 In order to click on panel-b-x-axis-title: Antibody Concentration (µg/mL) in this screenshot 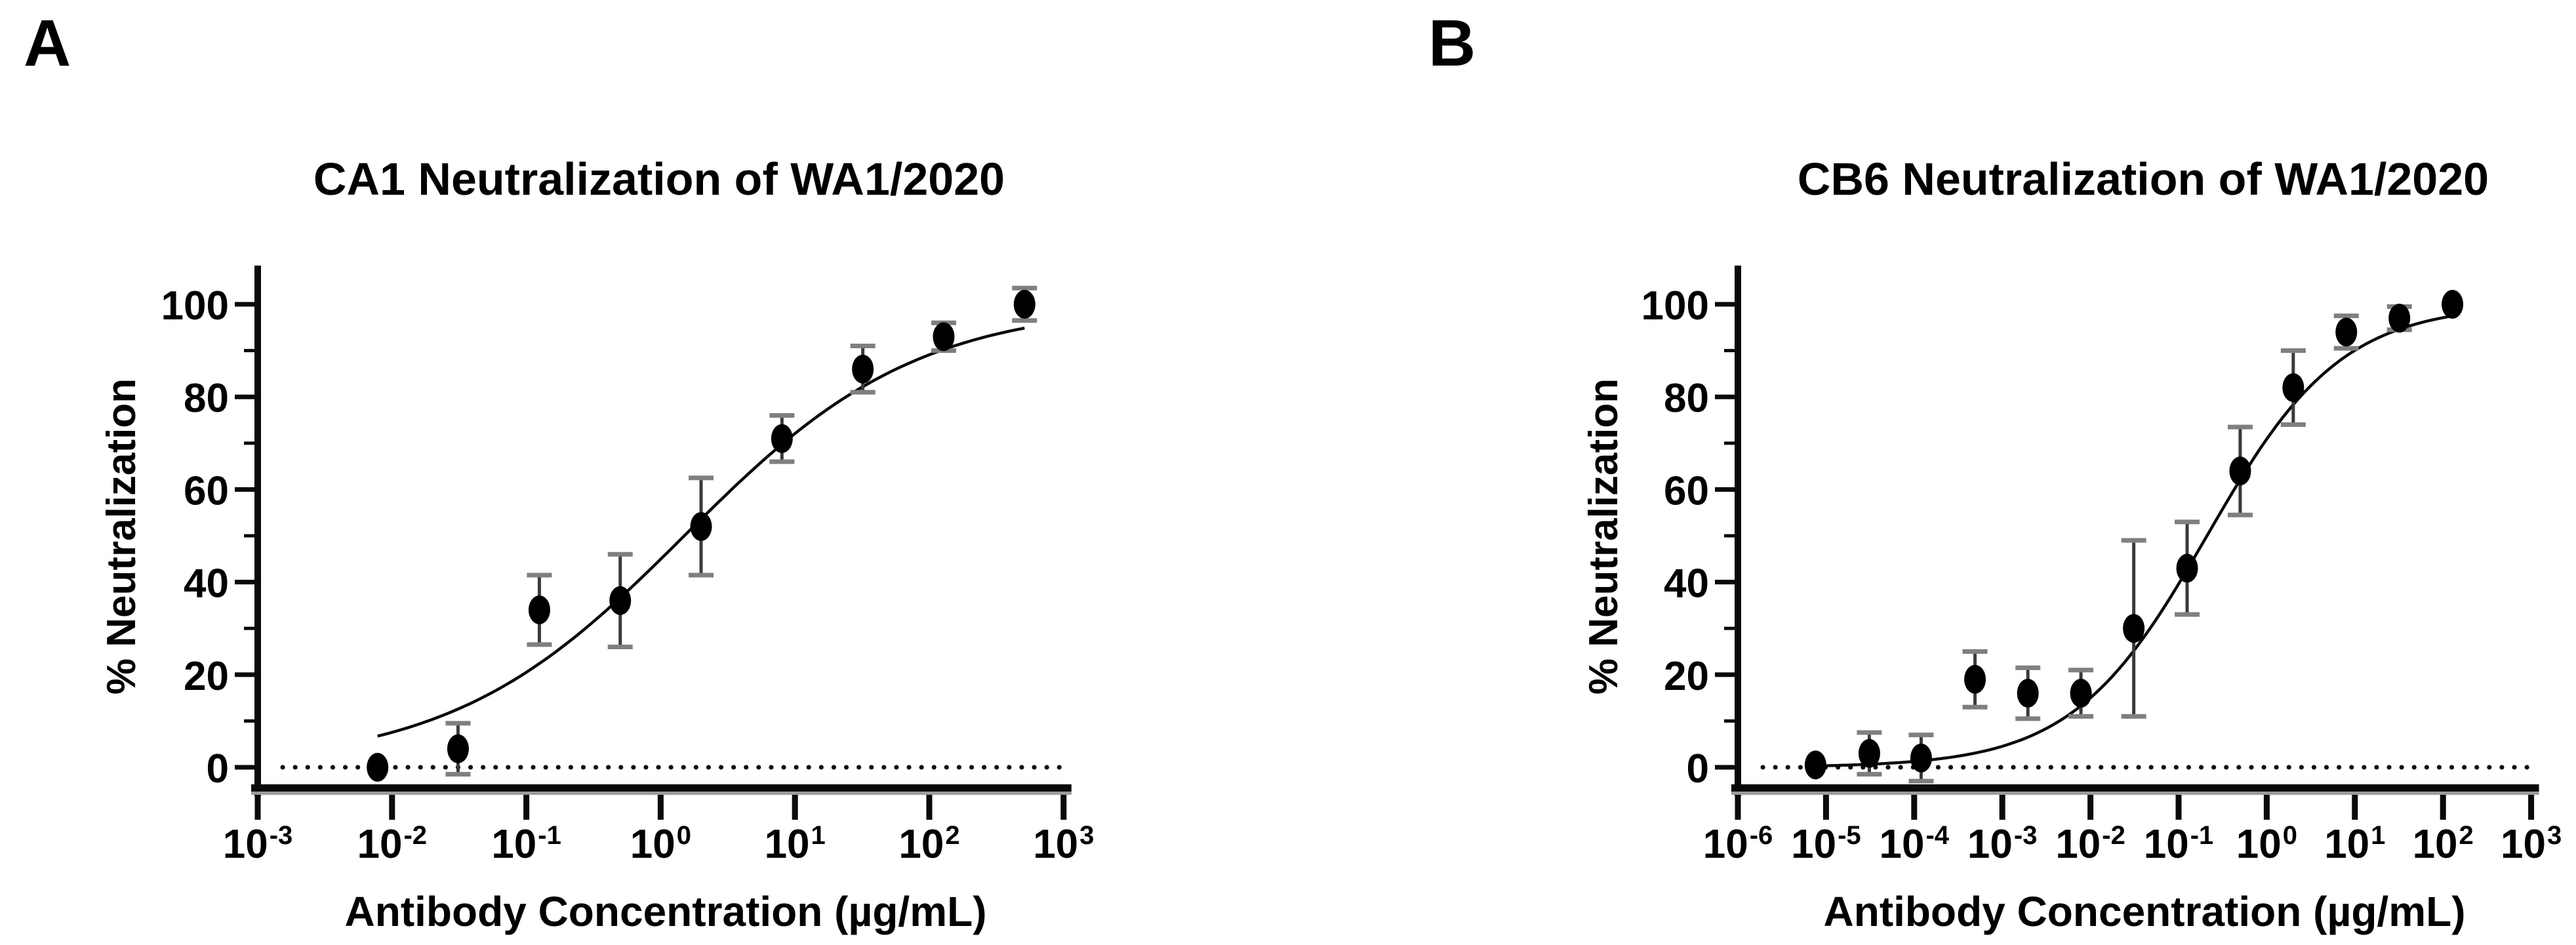, I will do `click(2144, 911)`.